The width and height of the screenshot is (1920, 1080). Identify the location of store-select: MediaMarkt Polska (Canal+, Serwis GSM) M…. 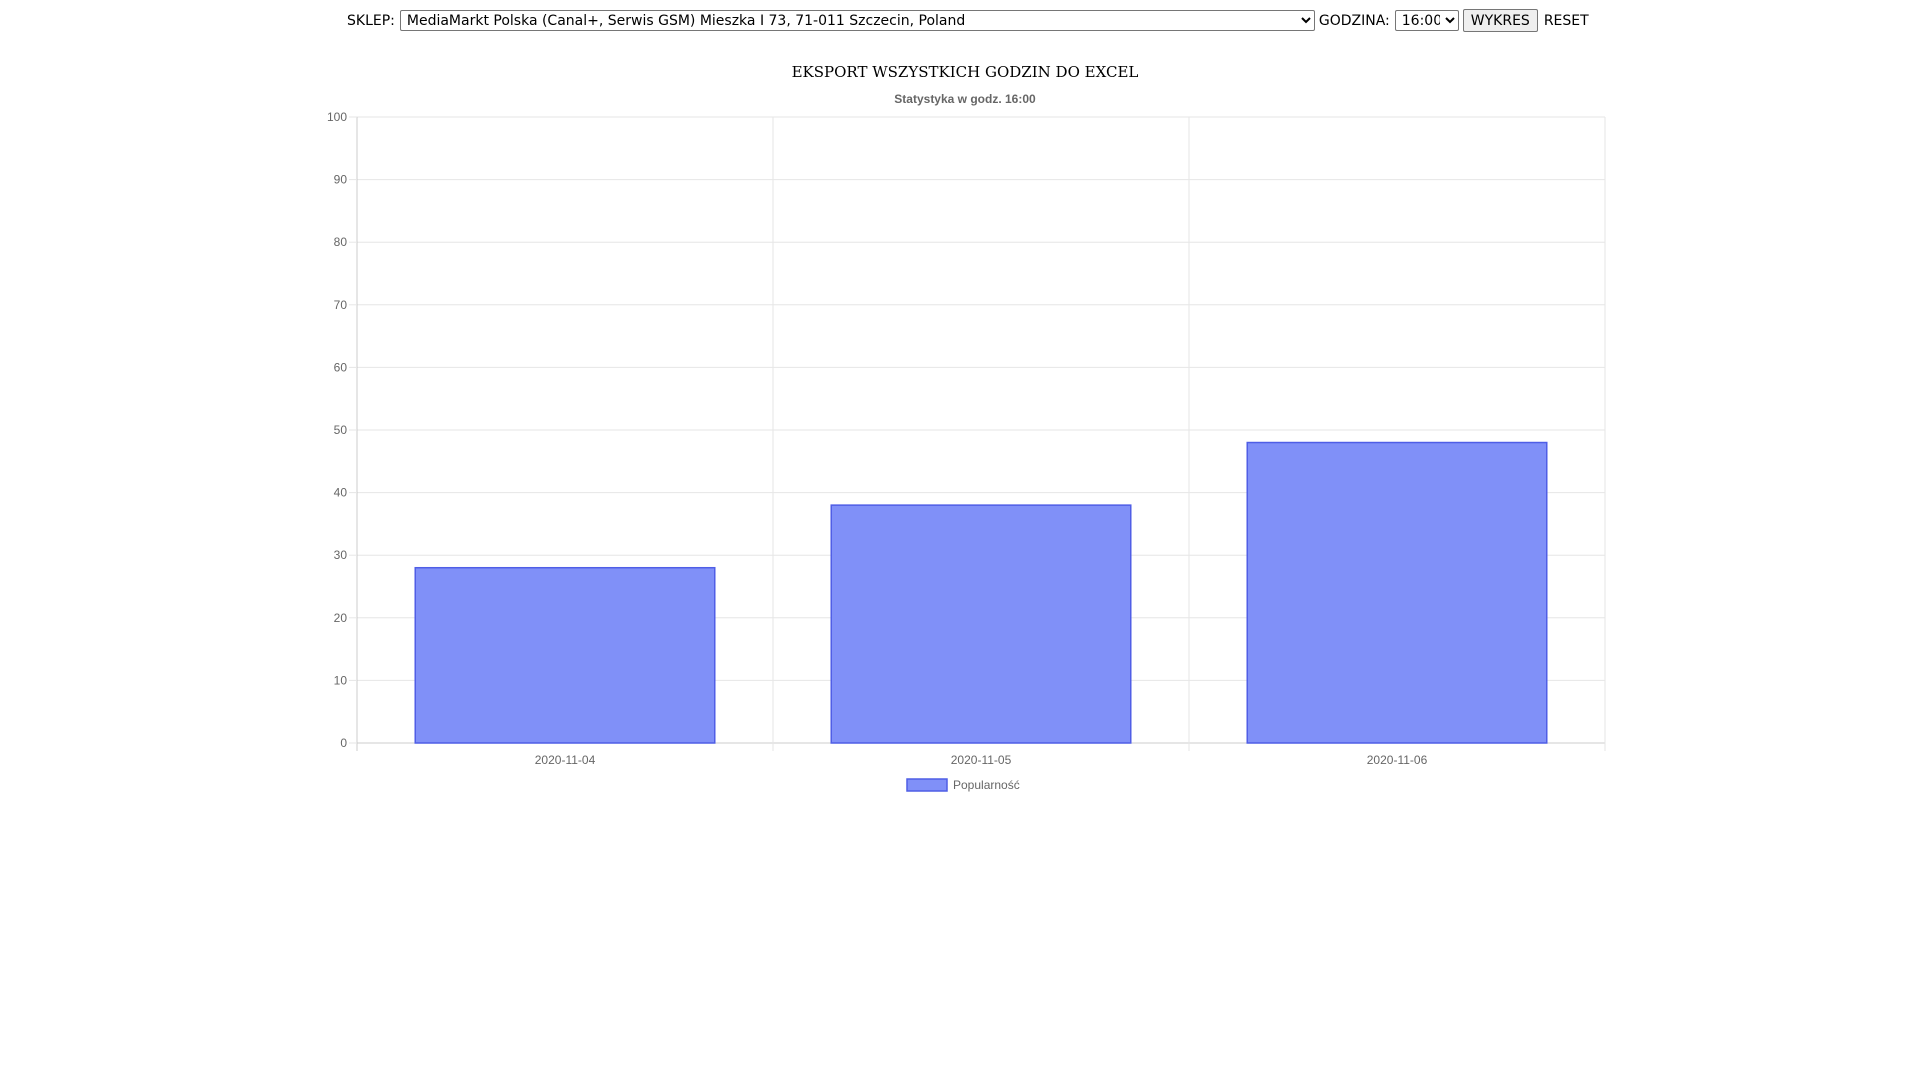
(857, 20).